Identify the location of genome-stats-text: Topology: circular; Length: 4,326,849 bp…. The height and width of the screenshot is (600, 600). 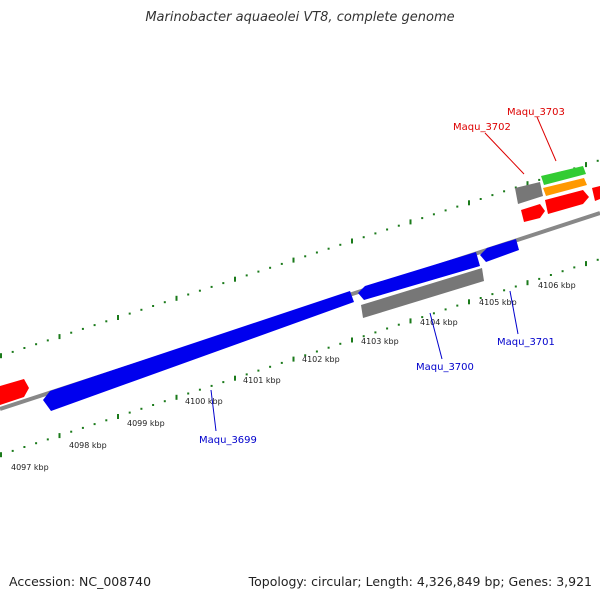
(420, 581).